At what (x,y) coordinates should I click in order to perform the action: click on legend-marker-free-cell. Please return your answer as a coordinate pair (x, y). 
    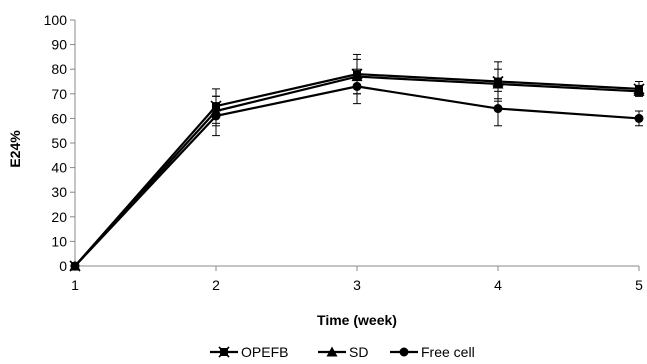
    Looking at the image, I should click on (404, 352).